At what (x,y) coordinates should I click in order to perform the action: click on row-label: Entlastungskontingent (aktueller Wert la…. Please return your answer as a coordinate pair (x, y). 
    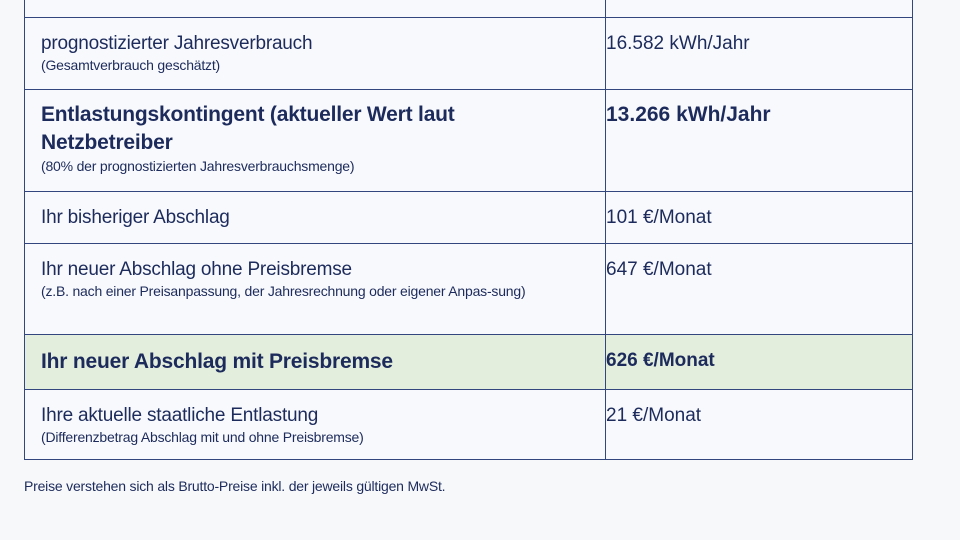
    Looking at the image, I should click on (248, 128).